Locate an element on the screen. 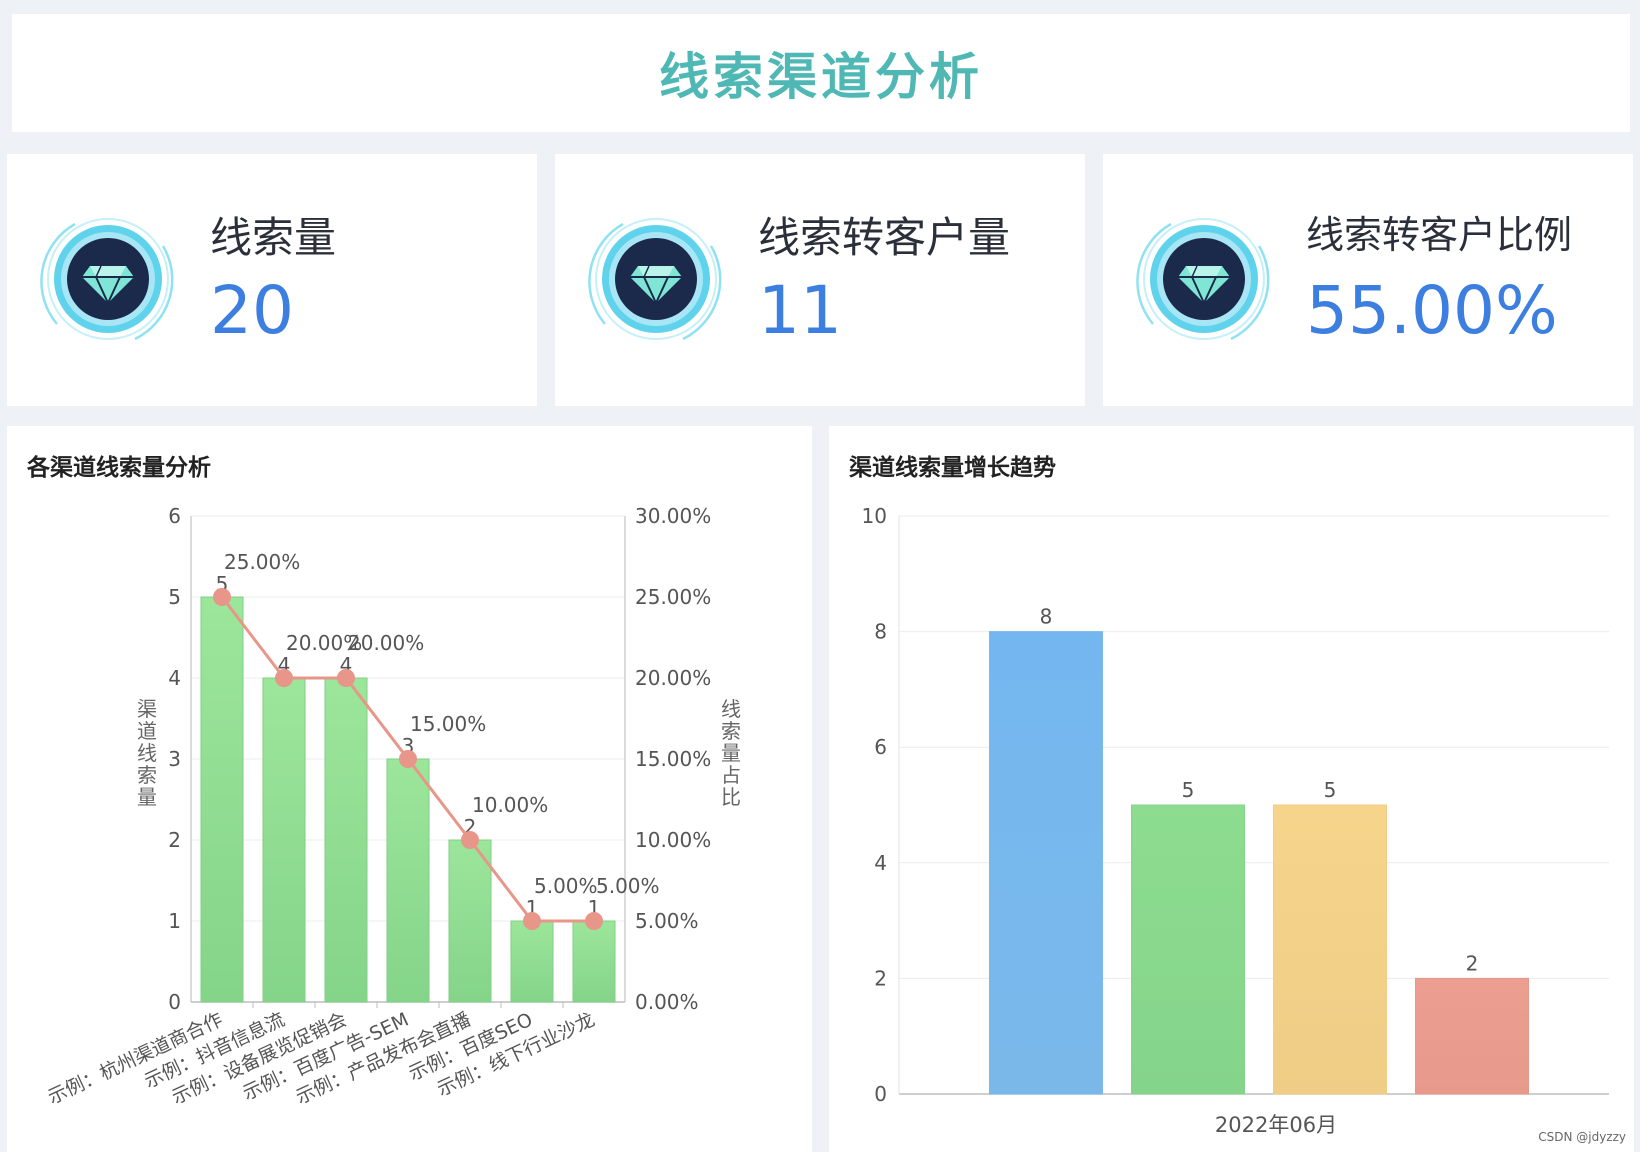  y2-tick-label: 10.00% is located at coordinates (673, 840).